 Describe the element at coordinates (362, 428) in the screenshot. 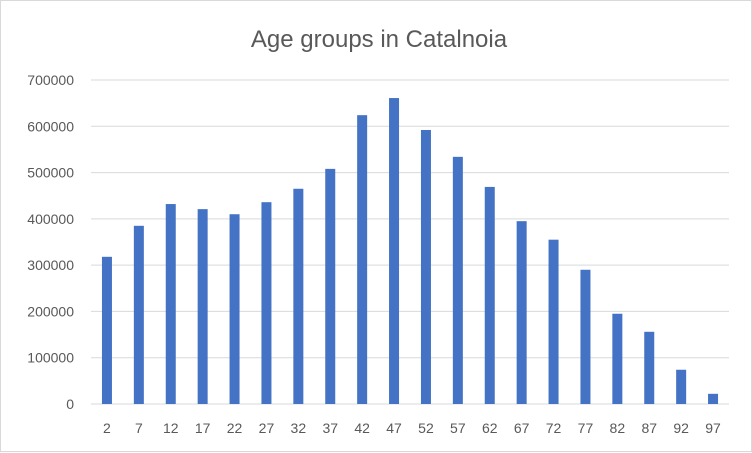

I see `x-tick-label: 42` at that location.